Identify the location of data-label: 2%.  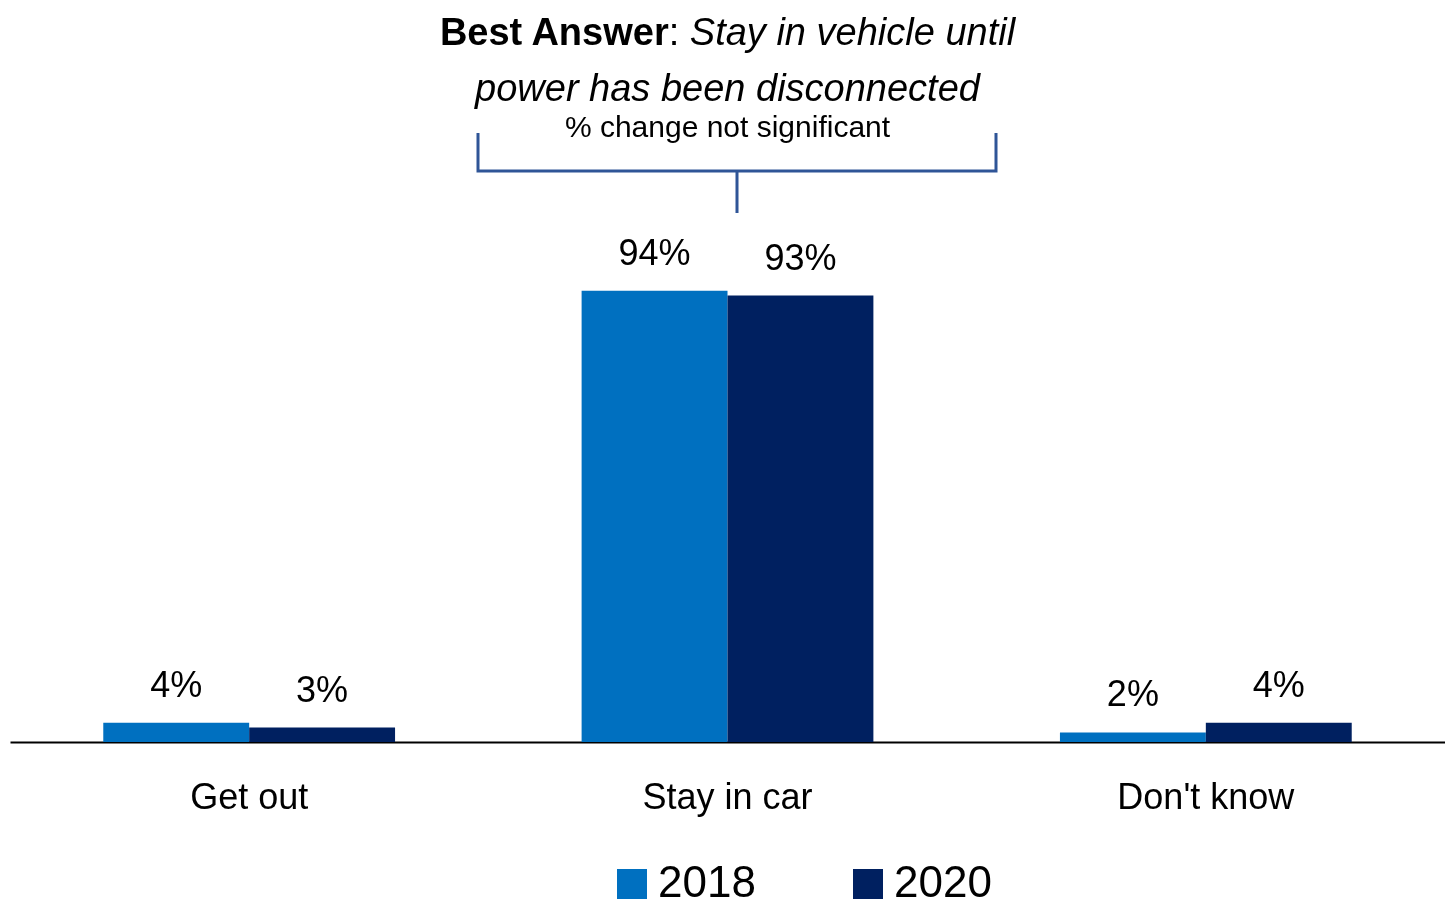
(1132, 694).